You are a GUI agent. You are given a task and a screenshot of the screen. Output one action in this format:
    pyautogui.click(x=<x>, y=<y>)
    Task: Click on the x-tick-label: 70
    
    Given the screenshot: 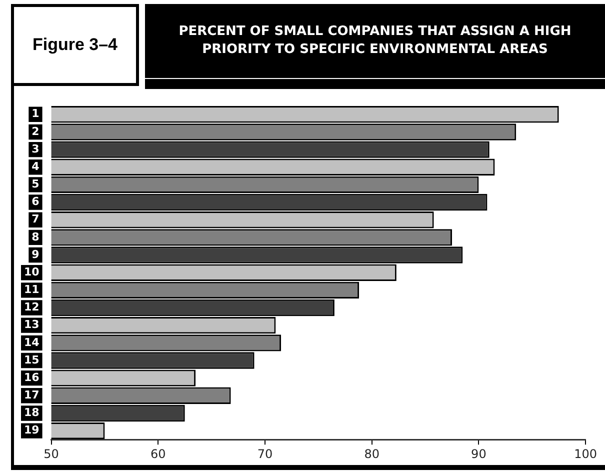 What is the action you would take?
    pyautogui.click(x=265, y=453)
    